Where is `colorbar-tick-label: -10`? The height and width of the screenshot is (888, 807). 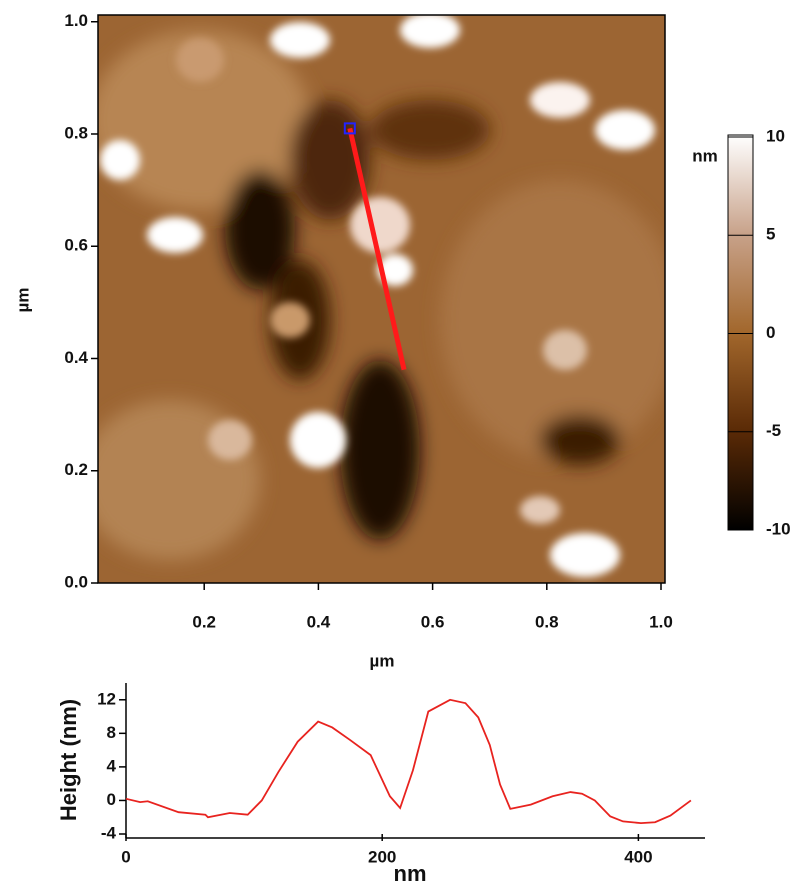
colorbar-tick-label: -10 is located at coordinates (778, 528).